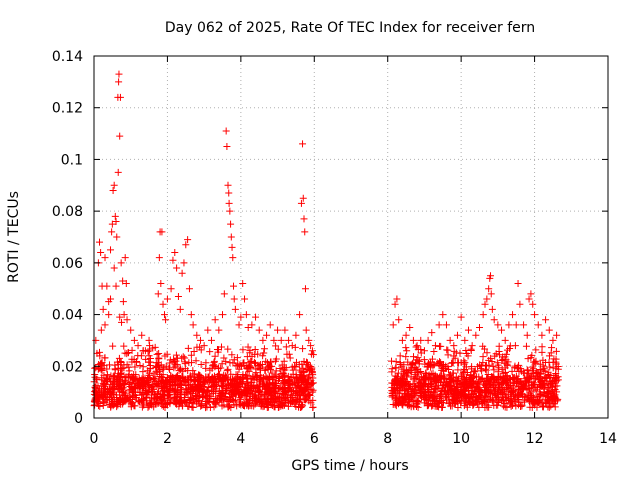  What do you see at coordinates (67, 264) in the screenshot?
I see `y-tick-label: 0.06` at bounding box center [67, 264].